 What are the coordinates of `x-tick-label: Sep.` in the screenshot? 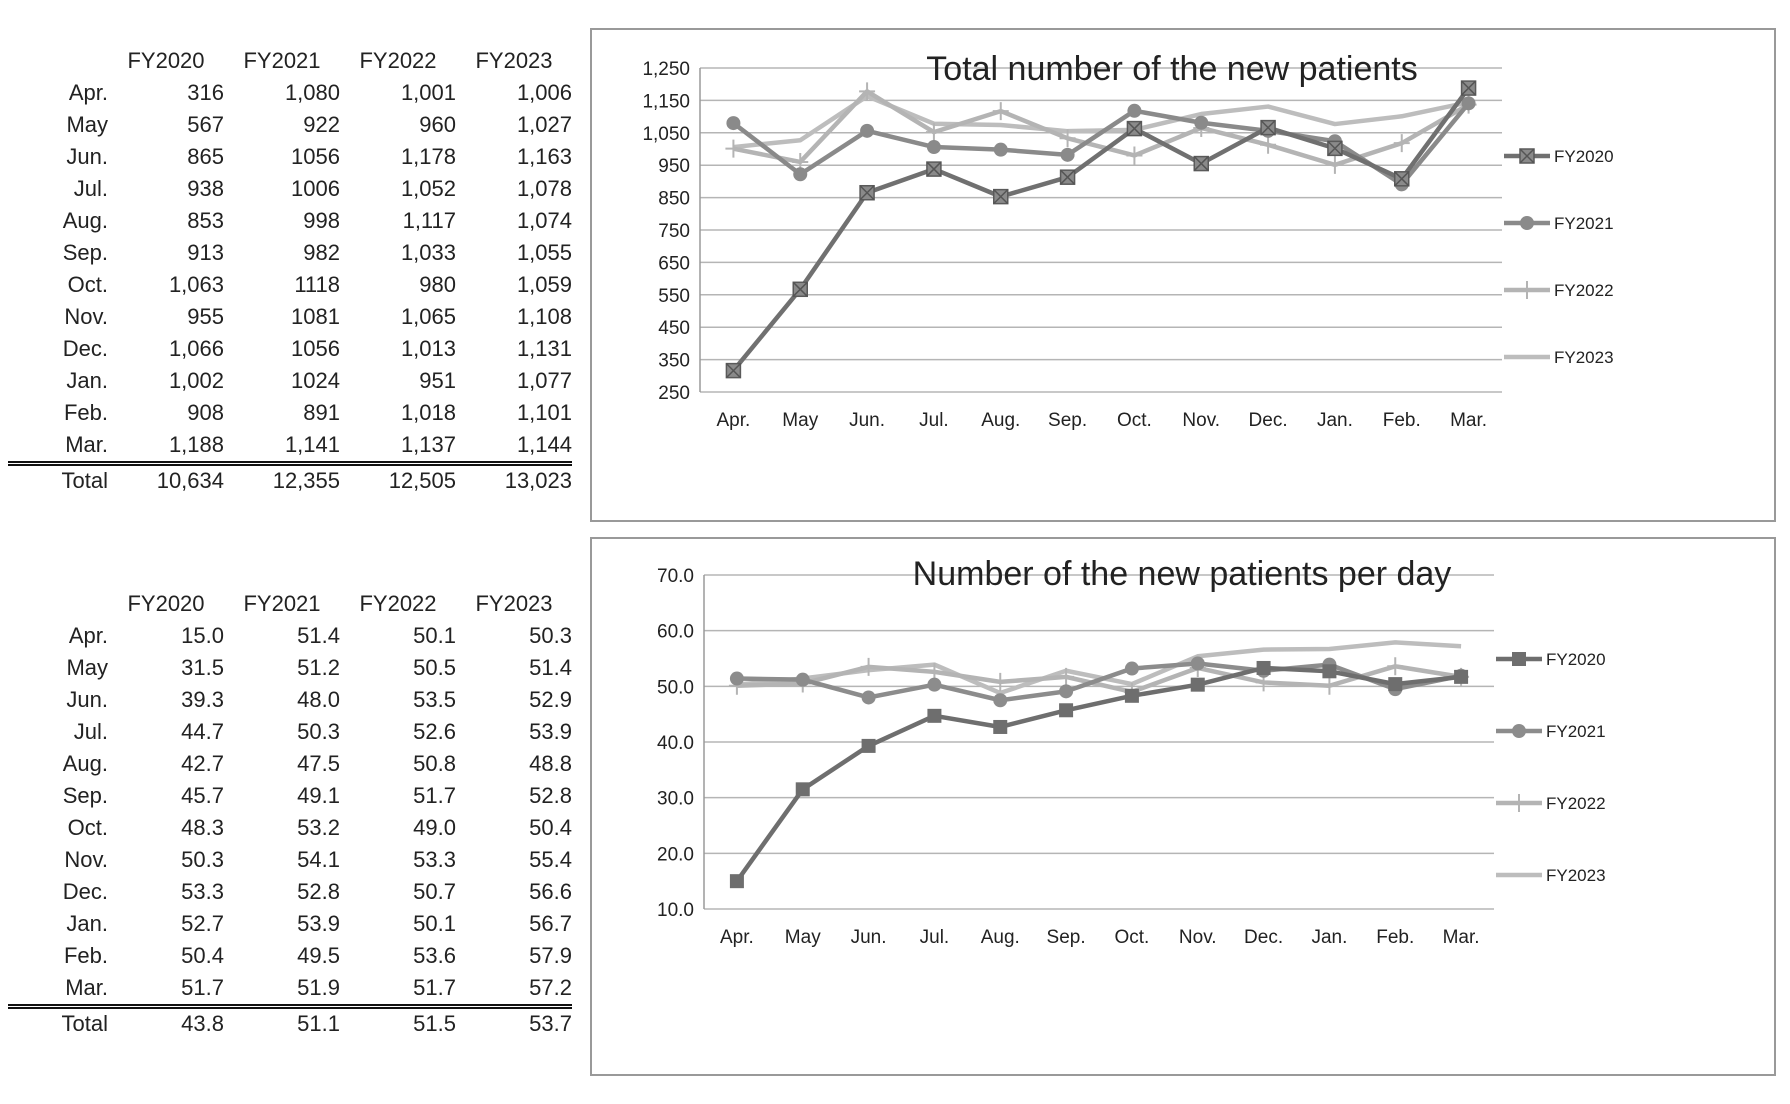 It's located at (1067, 420).